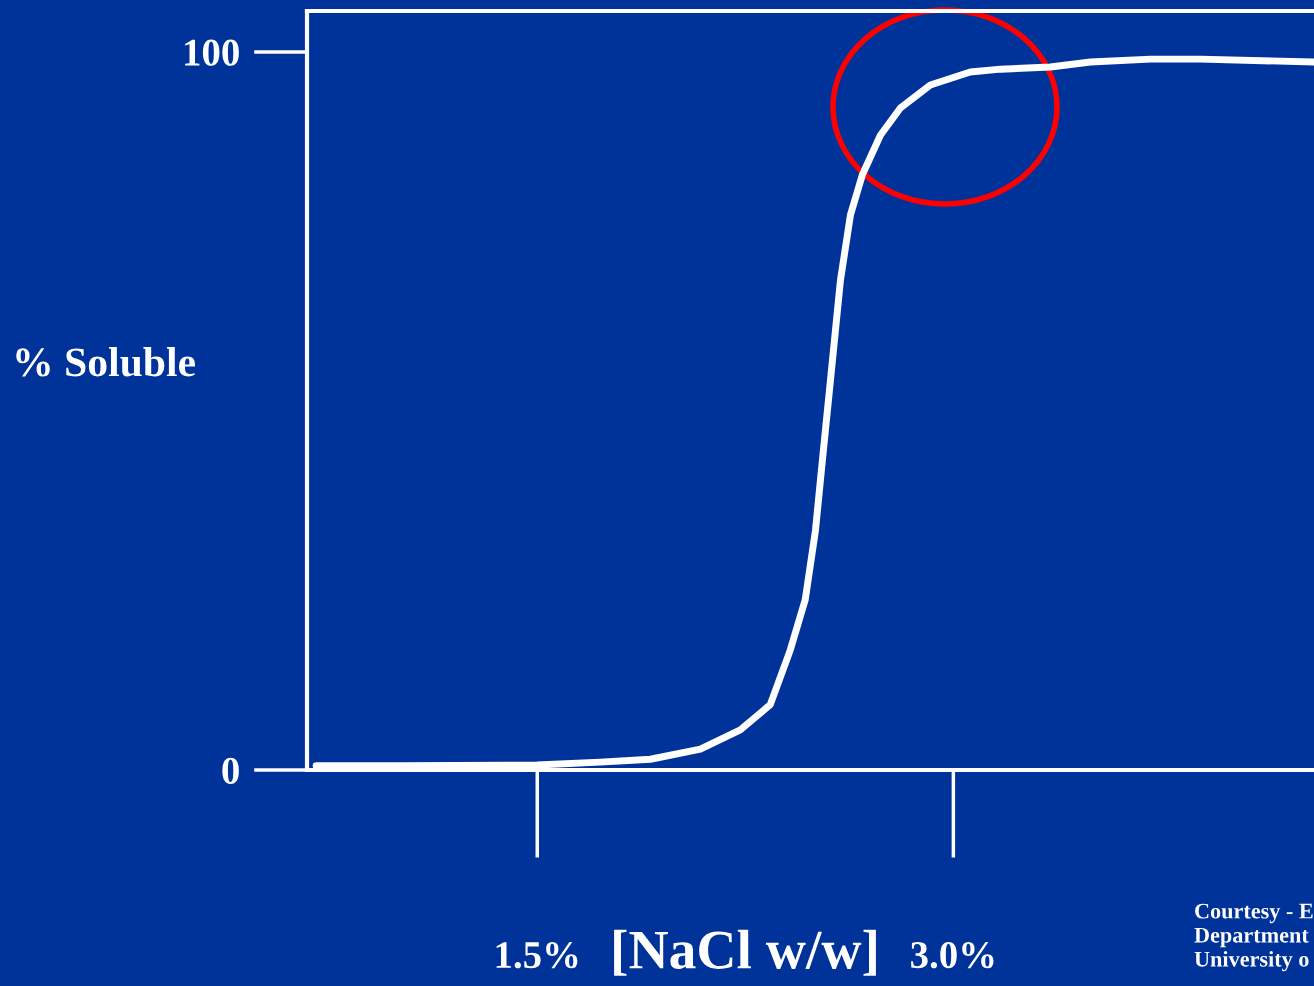 The image size is (1314, 986). I want to click on y-tick-label: 100, so click(212, 52).